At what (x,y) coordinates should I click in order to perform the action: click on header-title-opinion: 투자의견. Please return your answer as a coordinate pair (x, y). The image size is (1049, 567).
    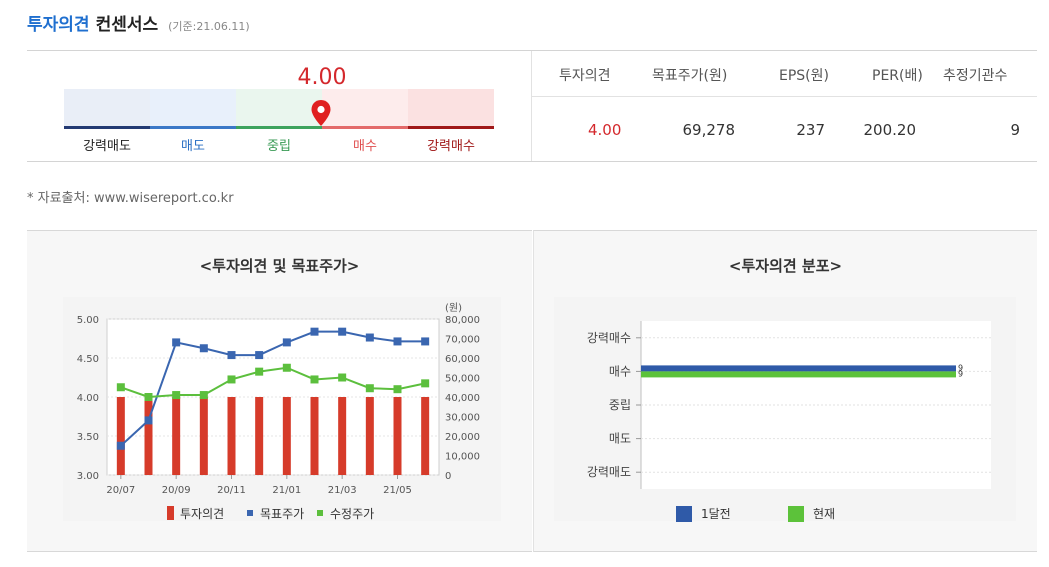
    Looking at the image, I should click on (58, 25).